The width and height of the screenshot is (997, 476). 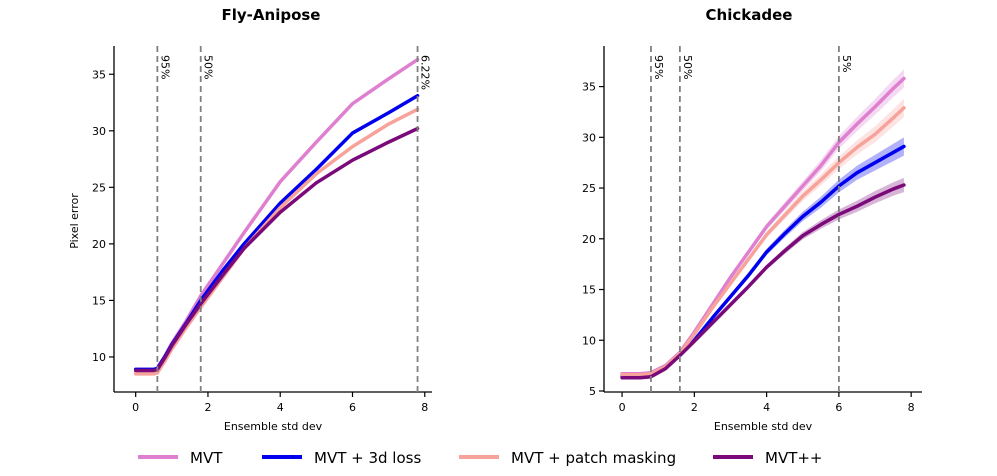 I want to click on percentile-label: 5%, so click(x=846, y=63).